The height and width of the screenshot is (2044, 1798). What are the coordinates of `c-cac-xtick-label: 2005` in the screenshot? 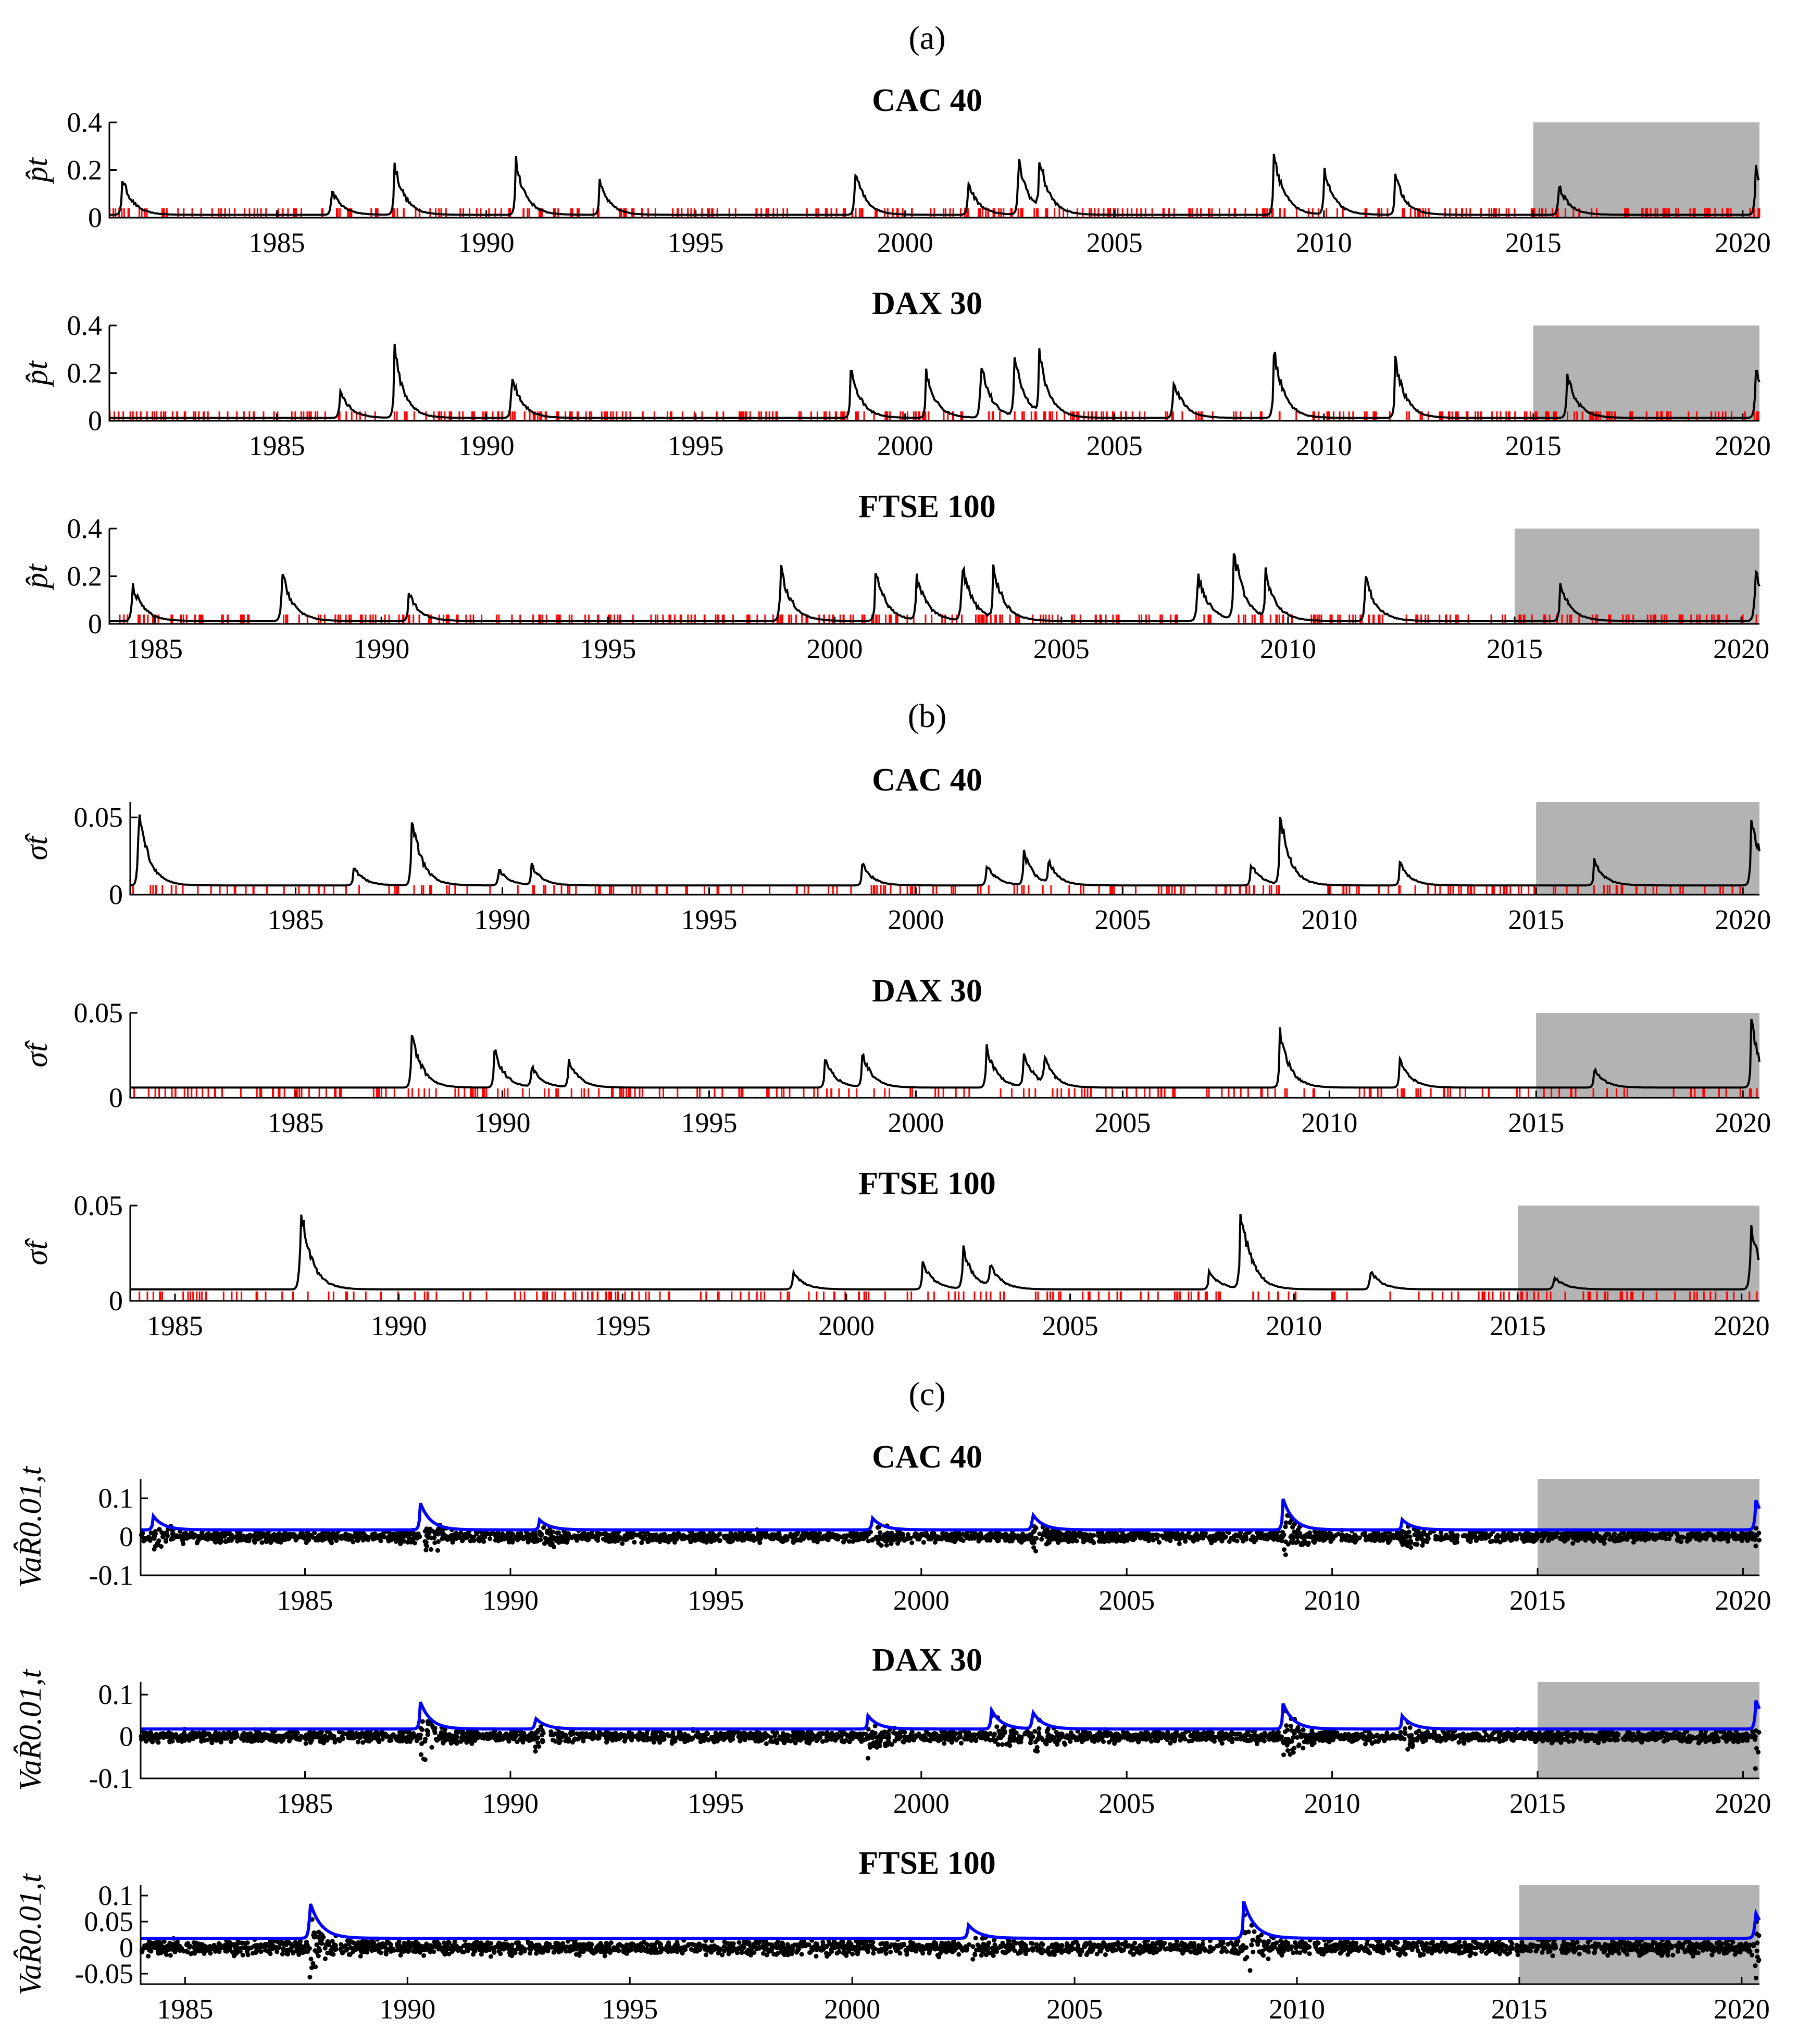 It's located at (1127, 1600).